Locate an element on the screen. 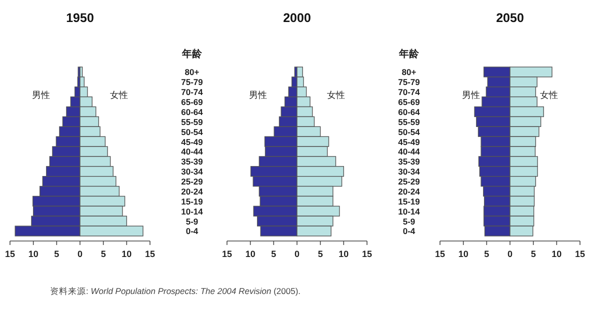  text: 资料来源: World Population Prospects: The 2004 Revision (2005). is located at coordinates (175, 291).